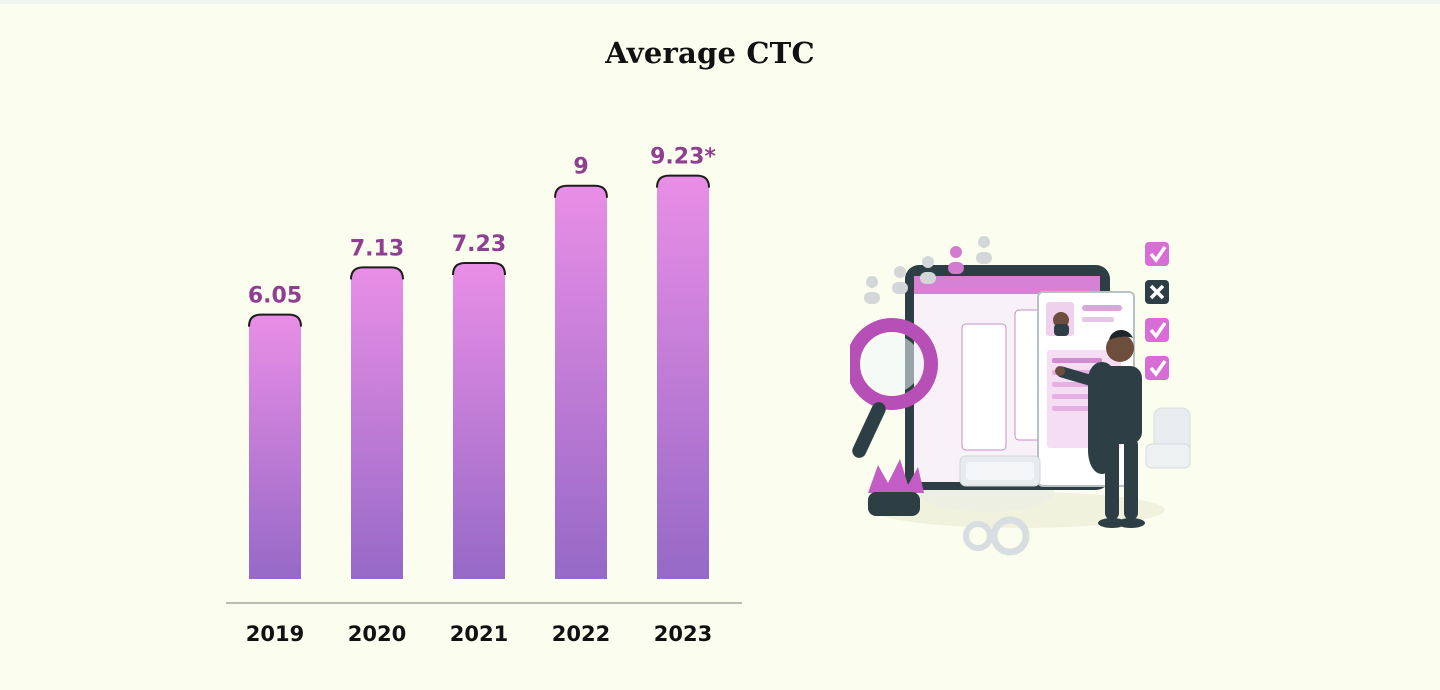 The width and height of the screenshot is (1440, 690). I want to click on data-label-2022: 9, so click(580, 167).